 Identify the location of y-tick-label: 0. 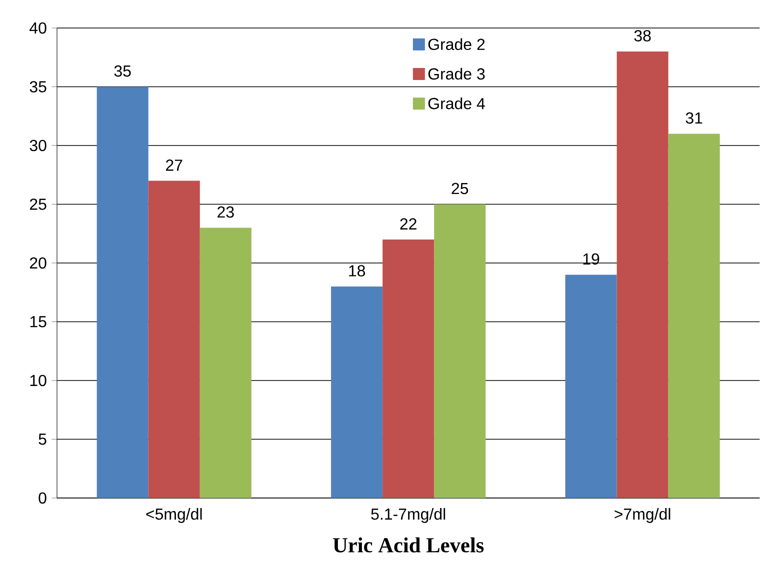
(42, 498).